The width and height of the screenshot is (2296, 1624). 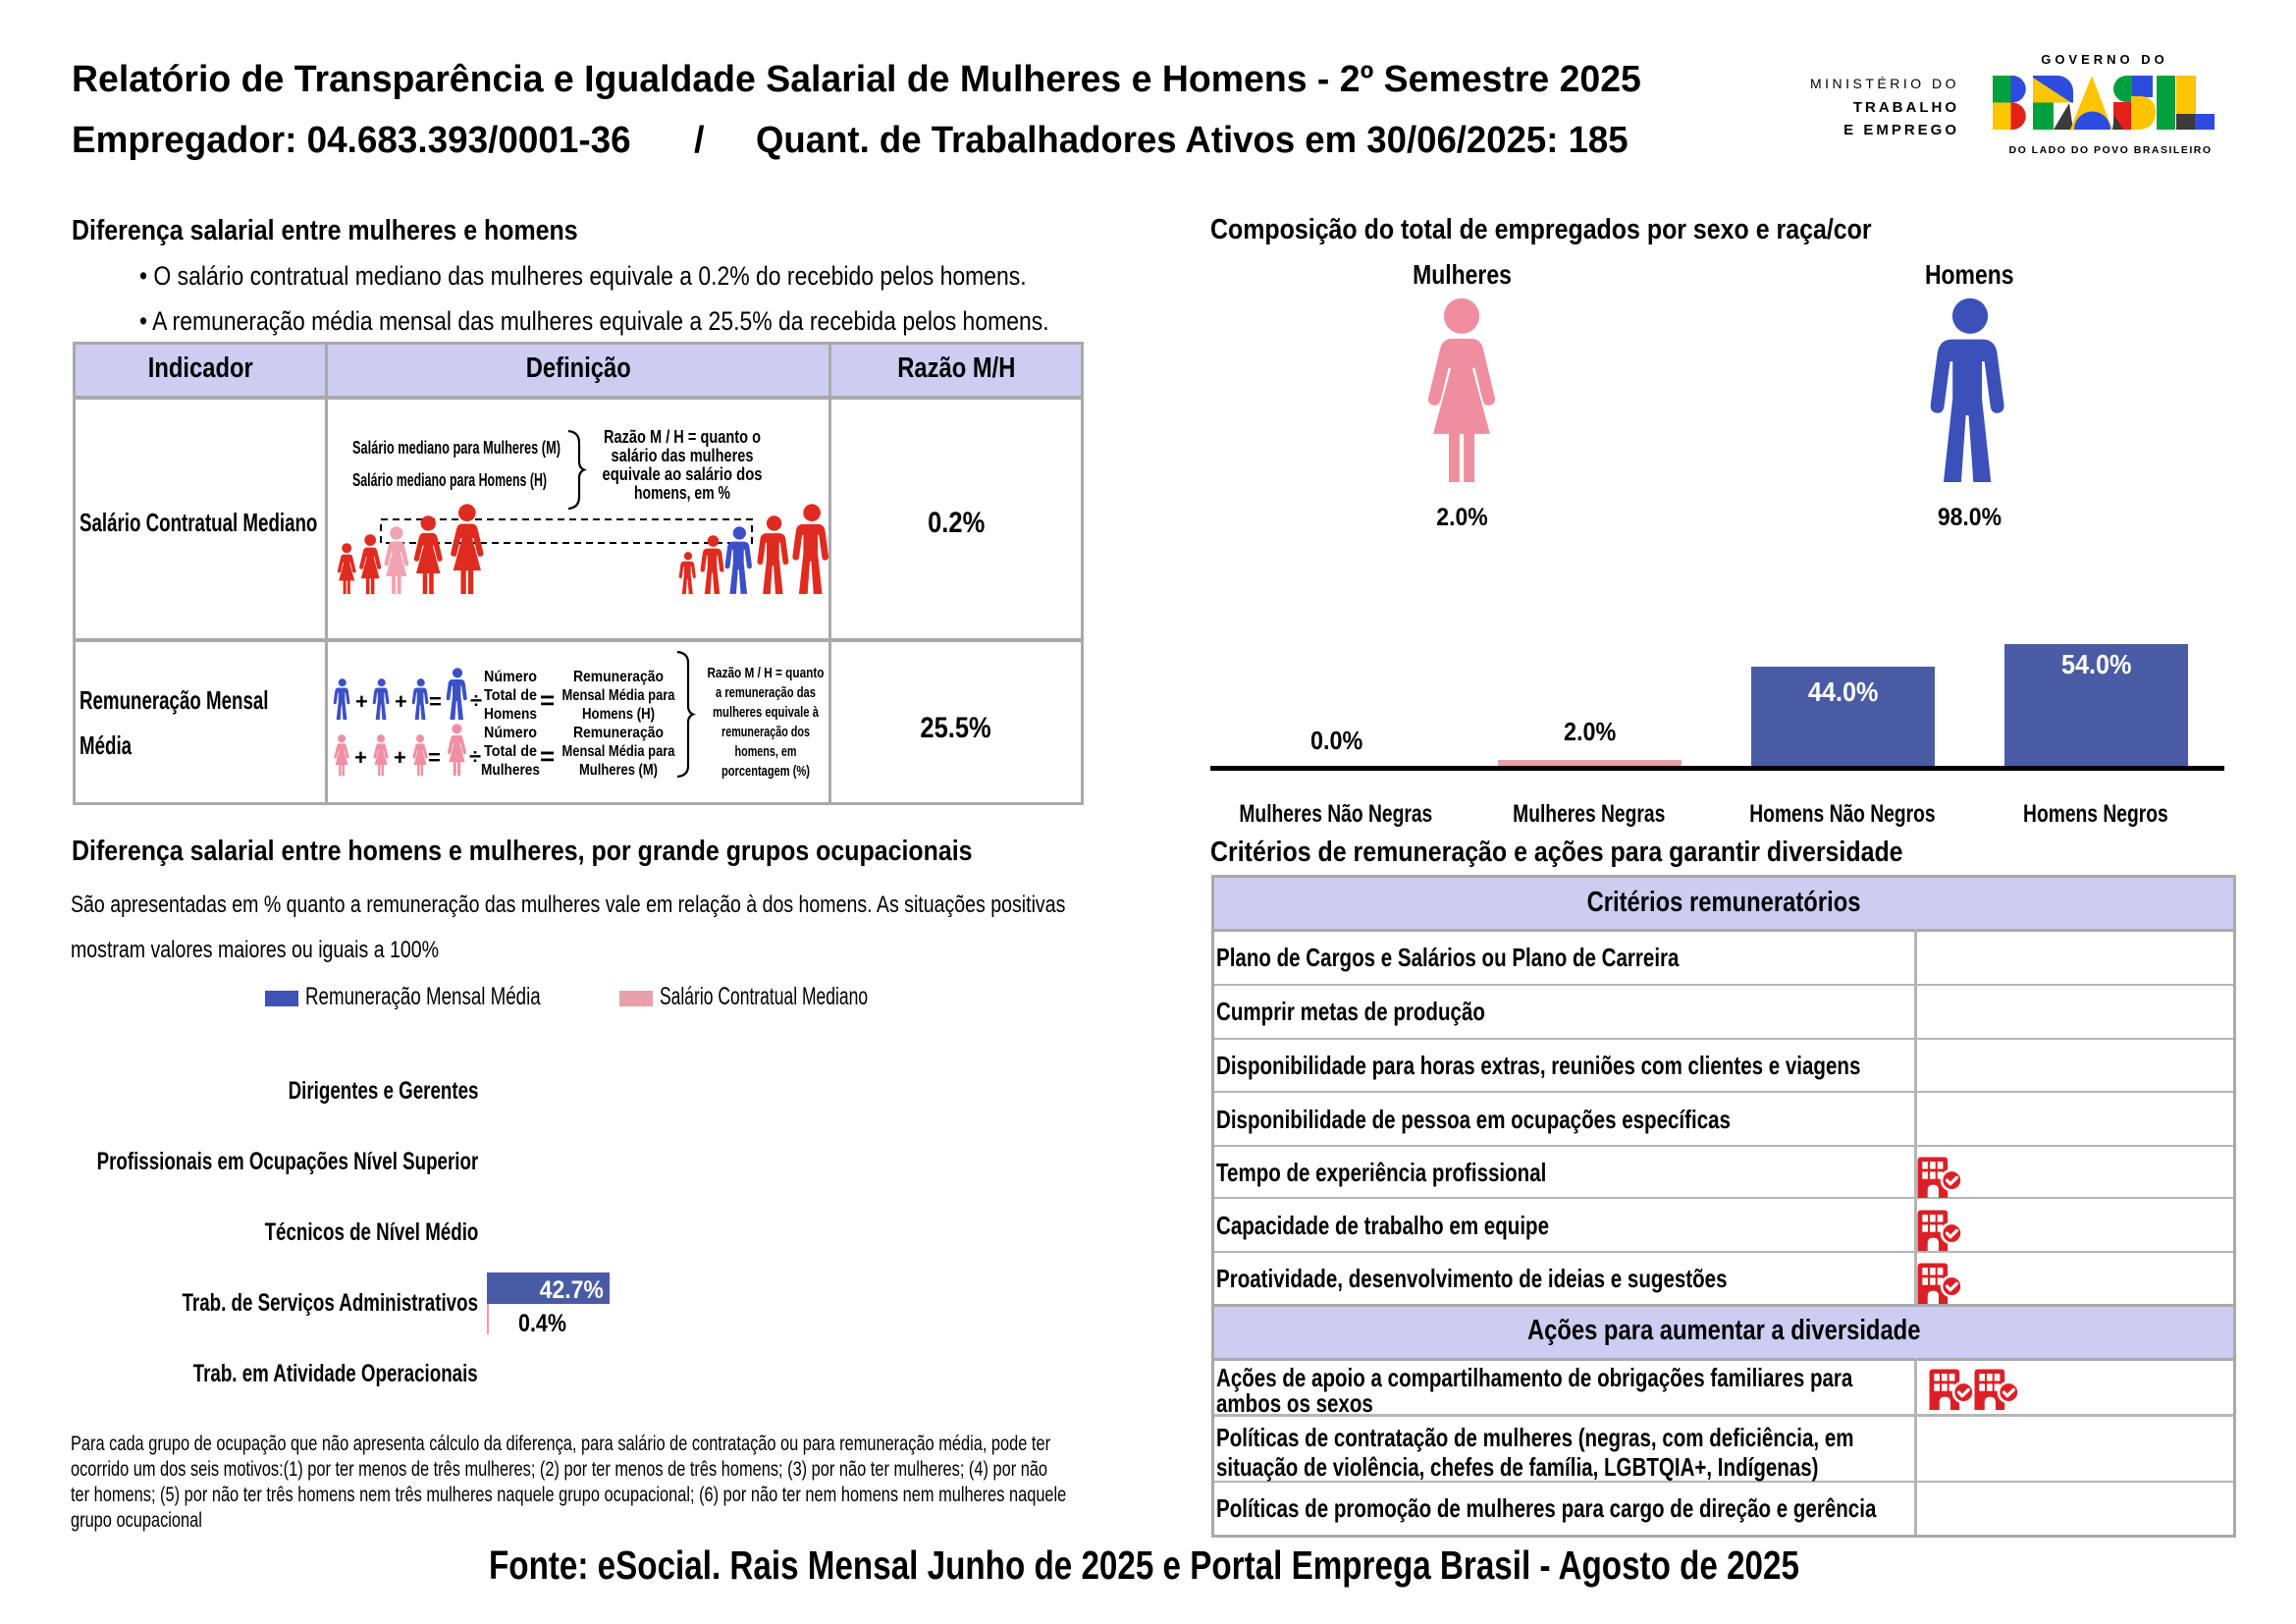 I want to click on svg-text: Homens (H), so click(x=618, y=714).